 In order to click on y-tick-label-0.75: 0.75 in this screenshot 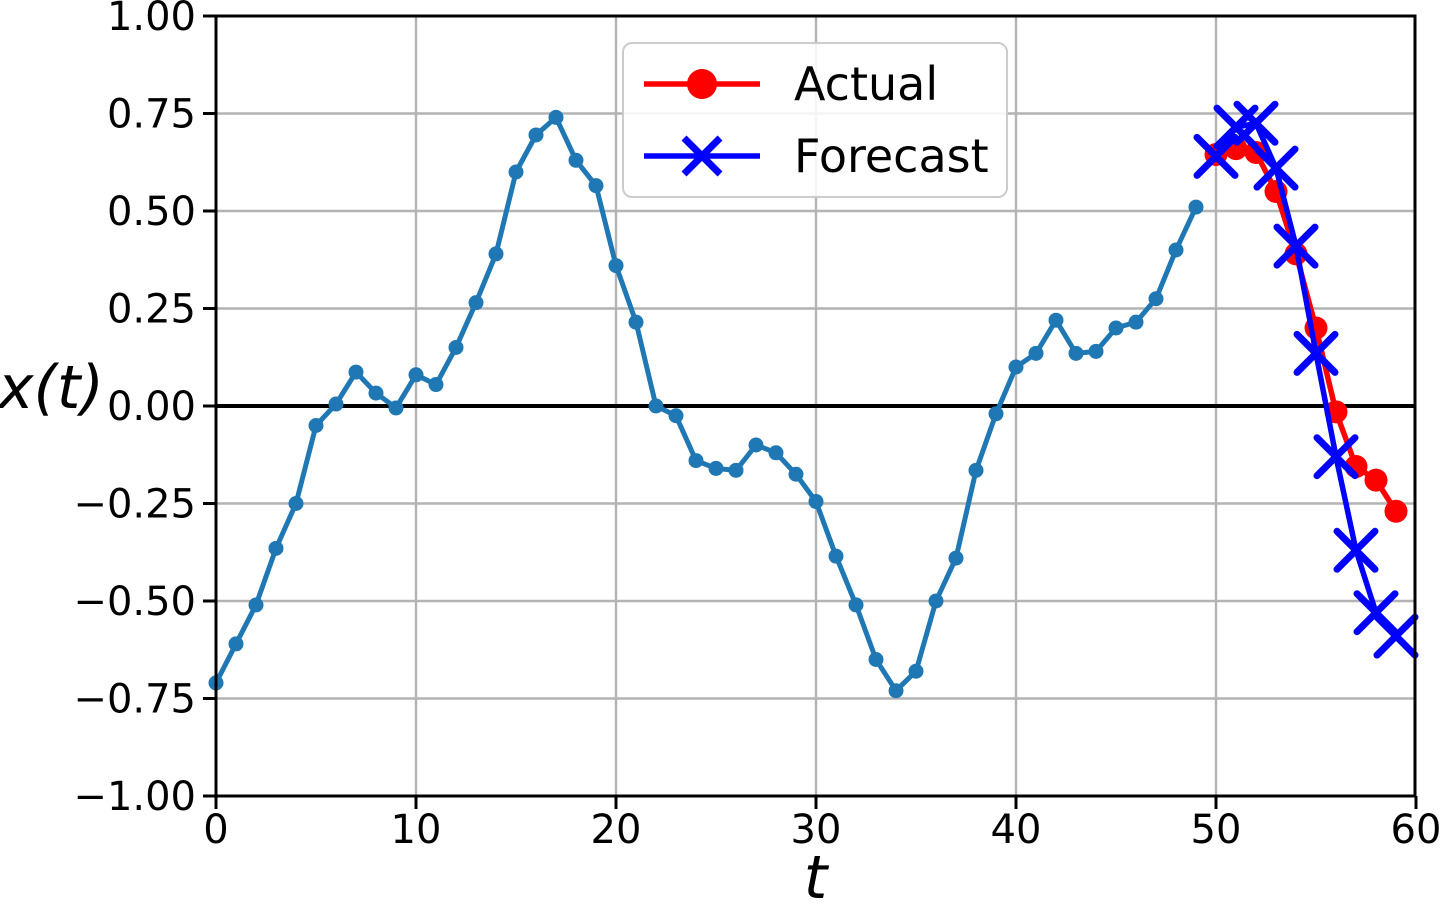, I will do `click(151, 115)`.